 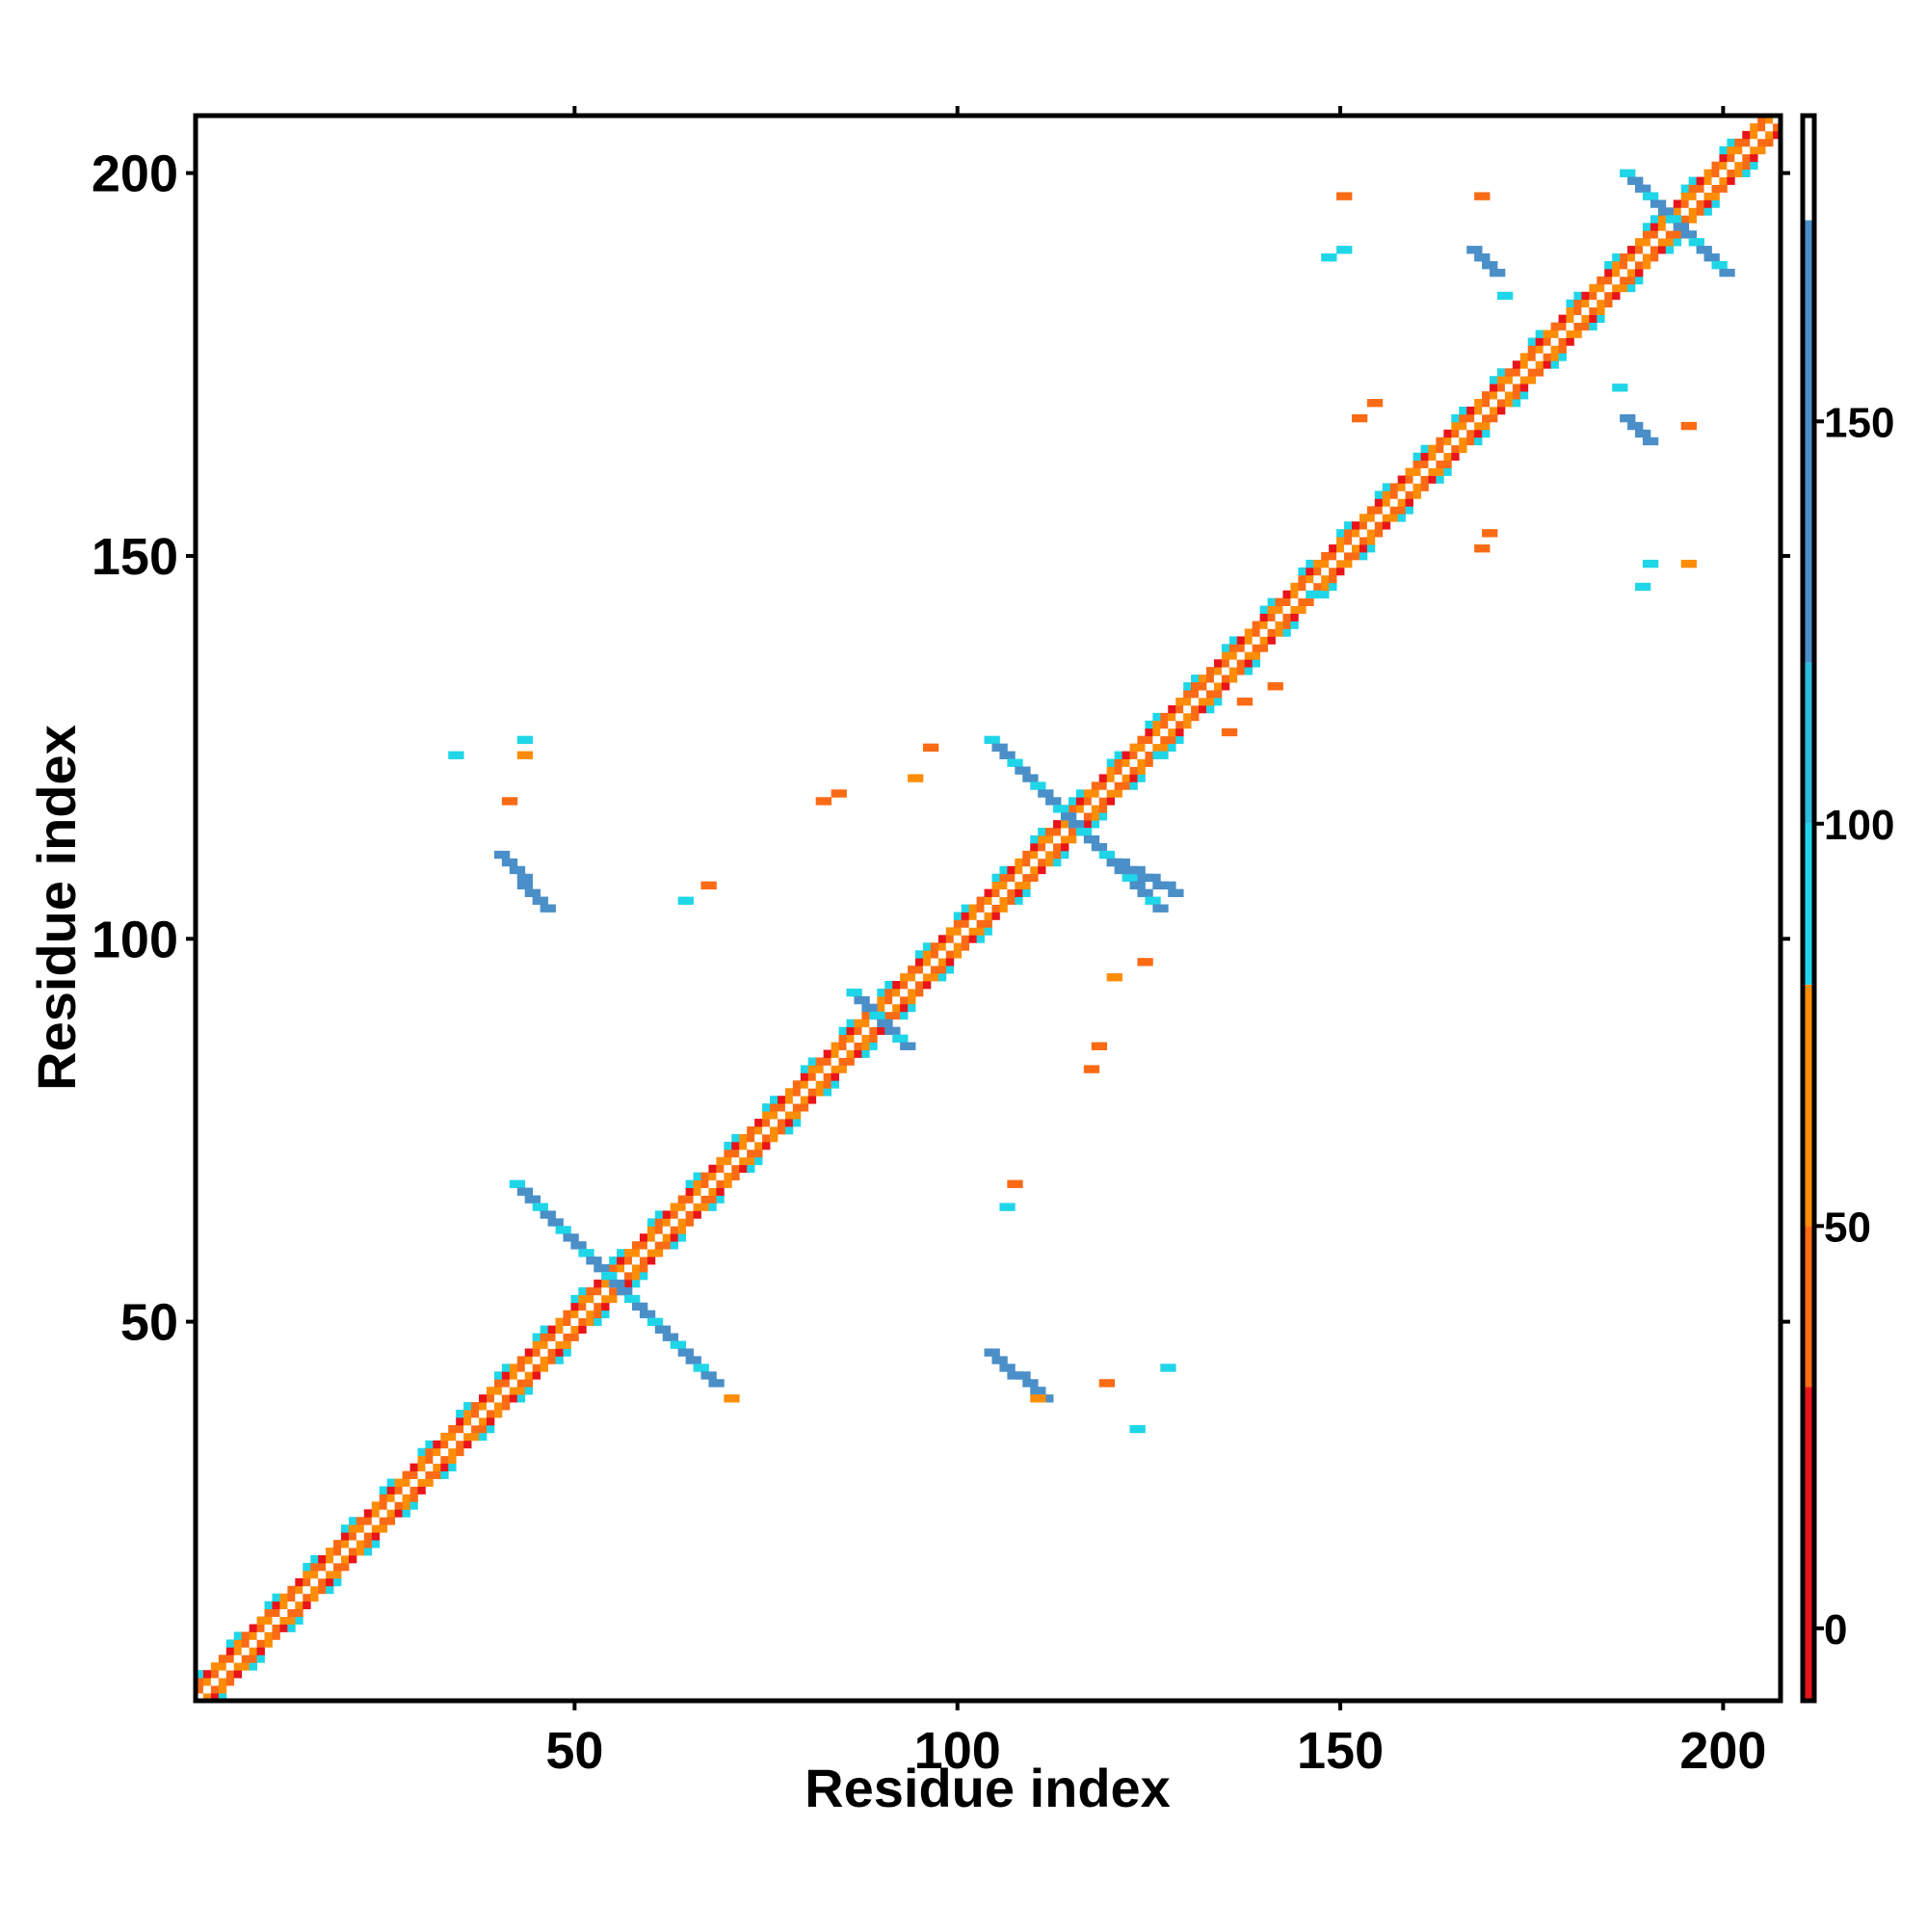 What do you see at coordinates (135, 174) in the screenshot?
I see `y-tick-label: 200` at bounding box center [135, 174].